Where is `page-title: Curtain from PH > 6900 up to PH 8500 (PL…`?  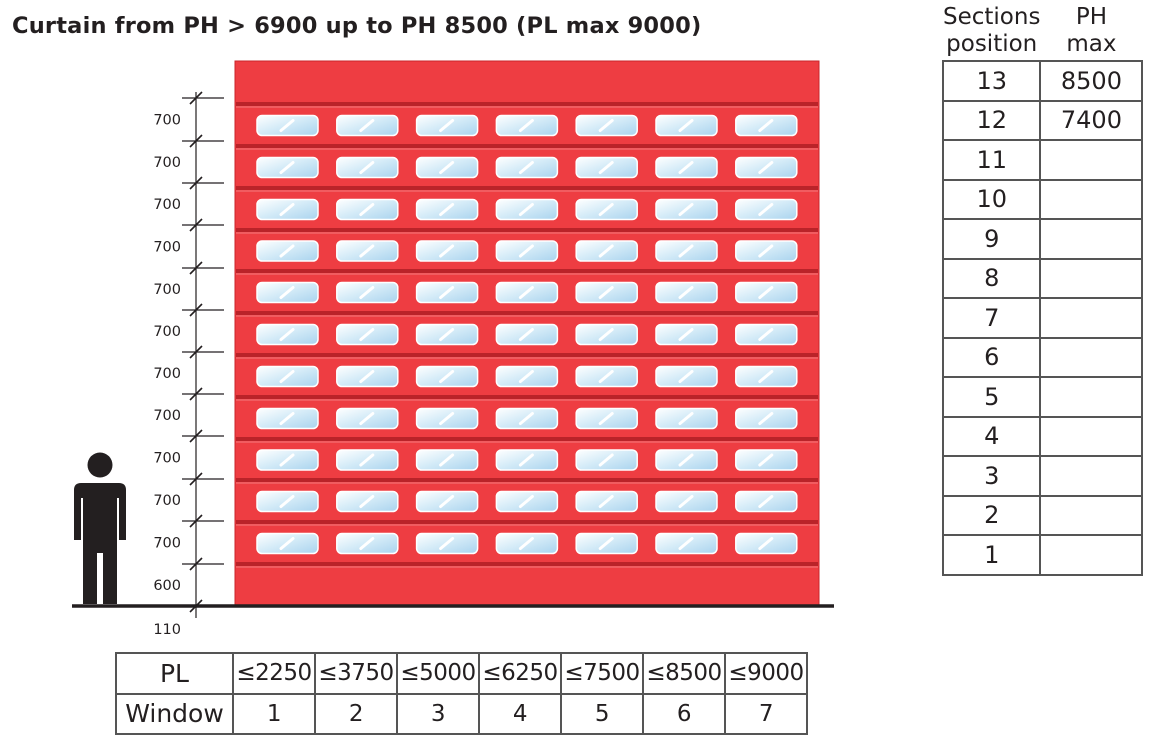
page-title: Curtain from PH > 6900 up to PH 8500 (PL… is located at coordinates (357, 26).